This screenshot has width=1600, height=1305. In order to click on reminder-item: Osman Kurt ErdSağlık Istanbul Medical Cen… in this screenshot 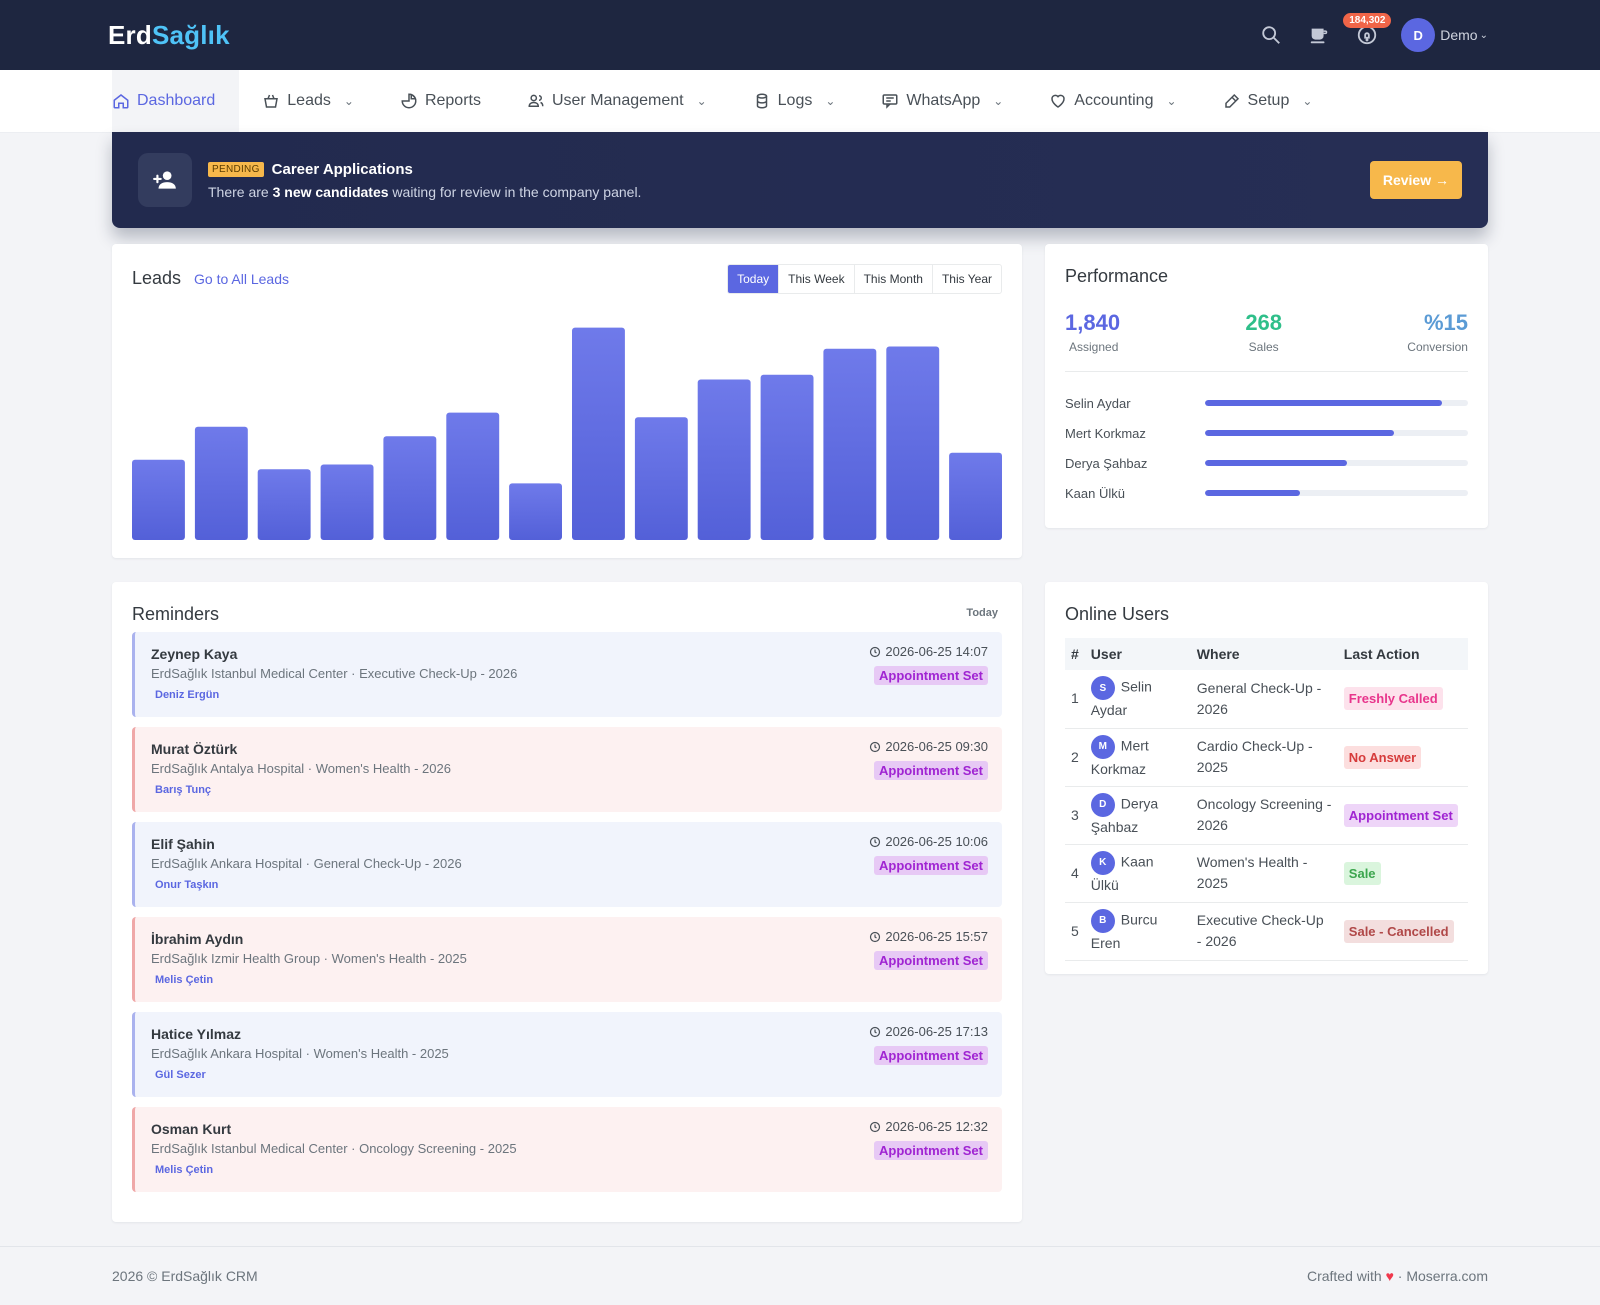, I will do `click(567, 1149)`.